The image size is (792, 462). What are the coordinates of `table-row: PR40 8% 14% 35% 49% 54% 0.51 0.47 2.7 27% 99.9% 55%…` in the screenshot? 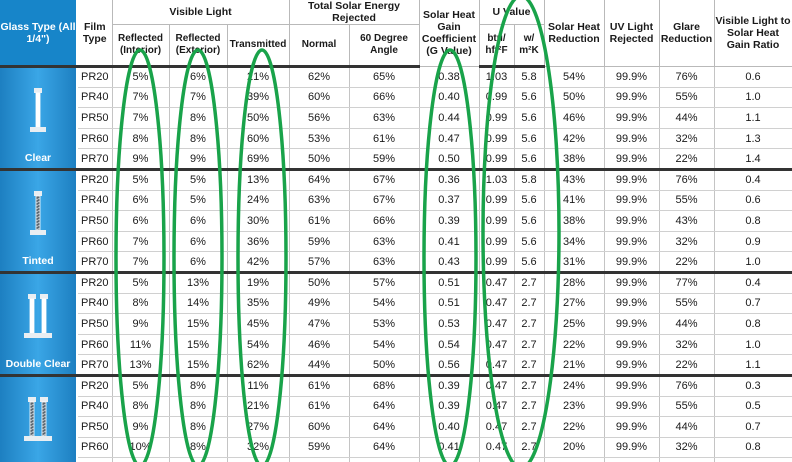 It's located at (396, 304).